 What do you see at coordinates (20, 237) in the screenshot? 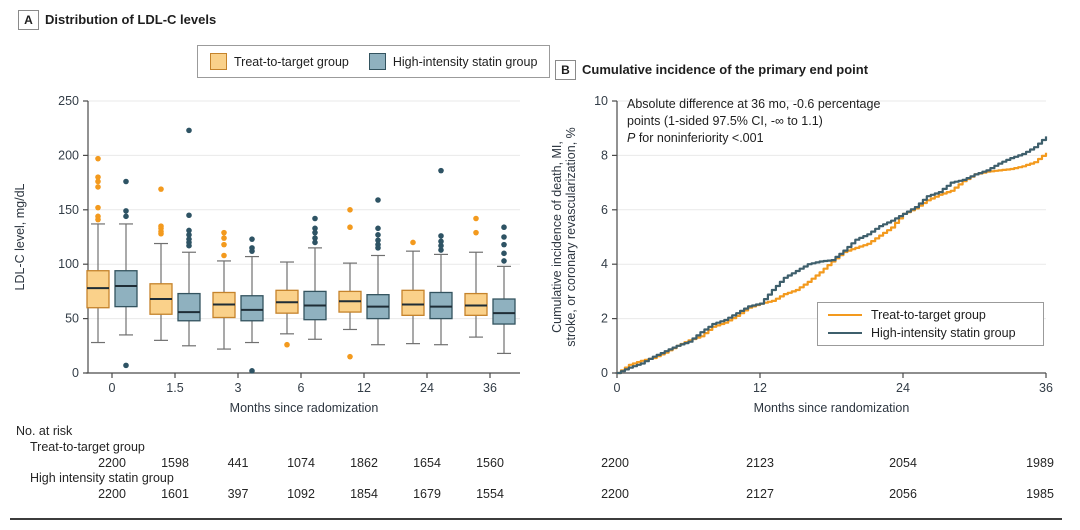
I see `panel-a-ylabel: LDL-C level, mg/dL` at bounding box center [20, 237].